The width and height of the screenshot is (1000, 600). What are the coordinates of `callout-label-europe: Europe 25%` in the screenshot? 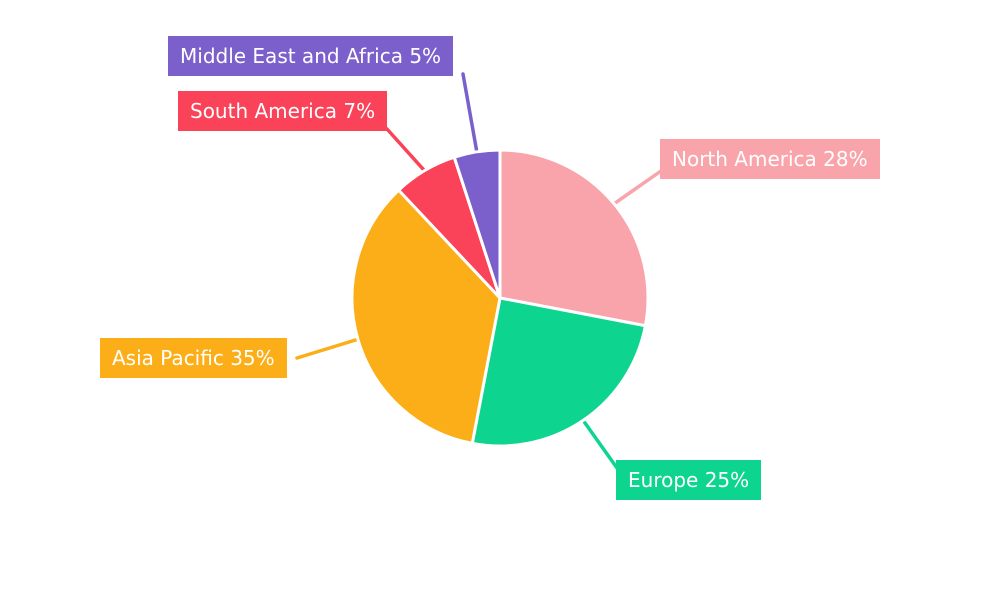 It's located at (689, 480).